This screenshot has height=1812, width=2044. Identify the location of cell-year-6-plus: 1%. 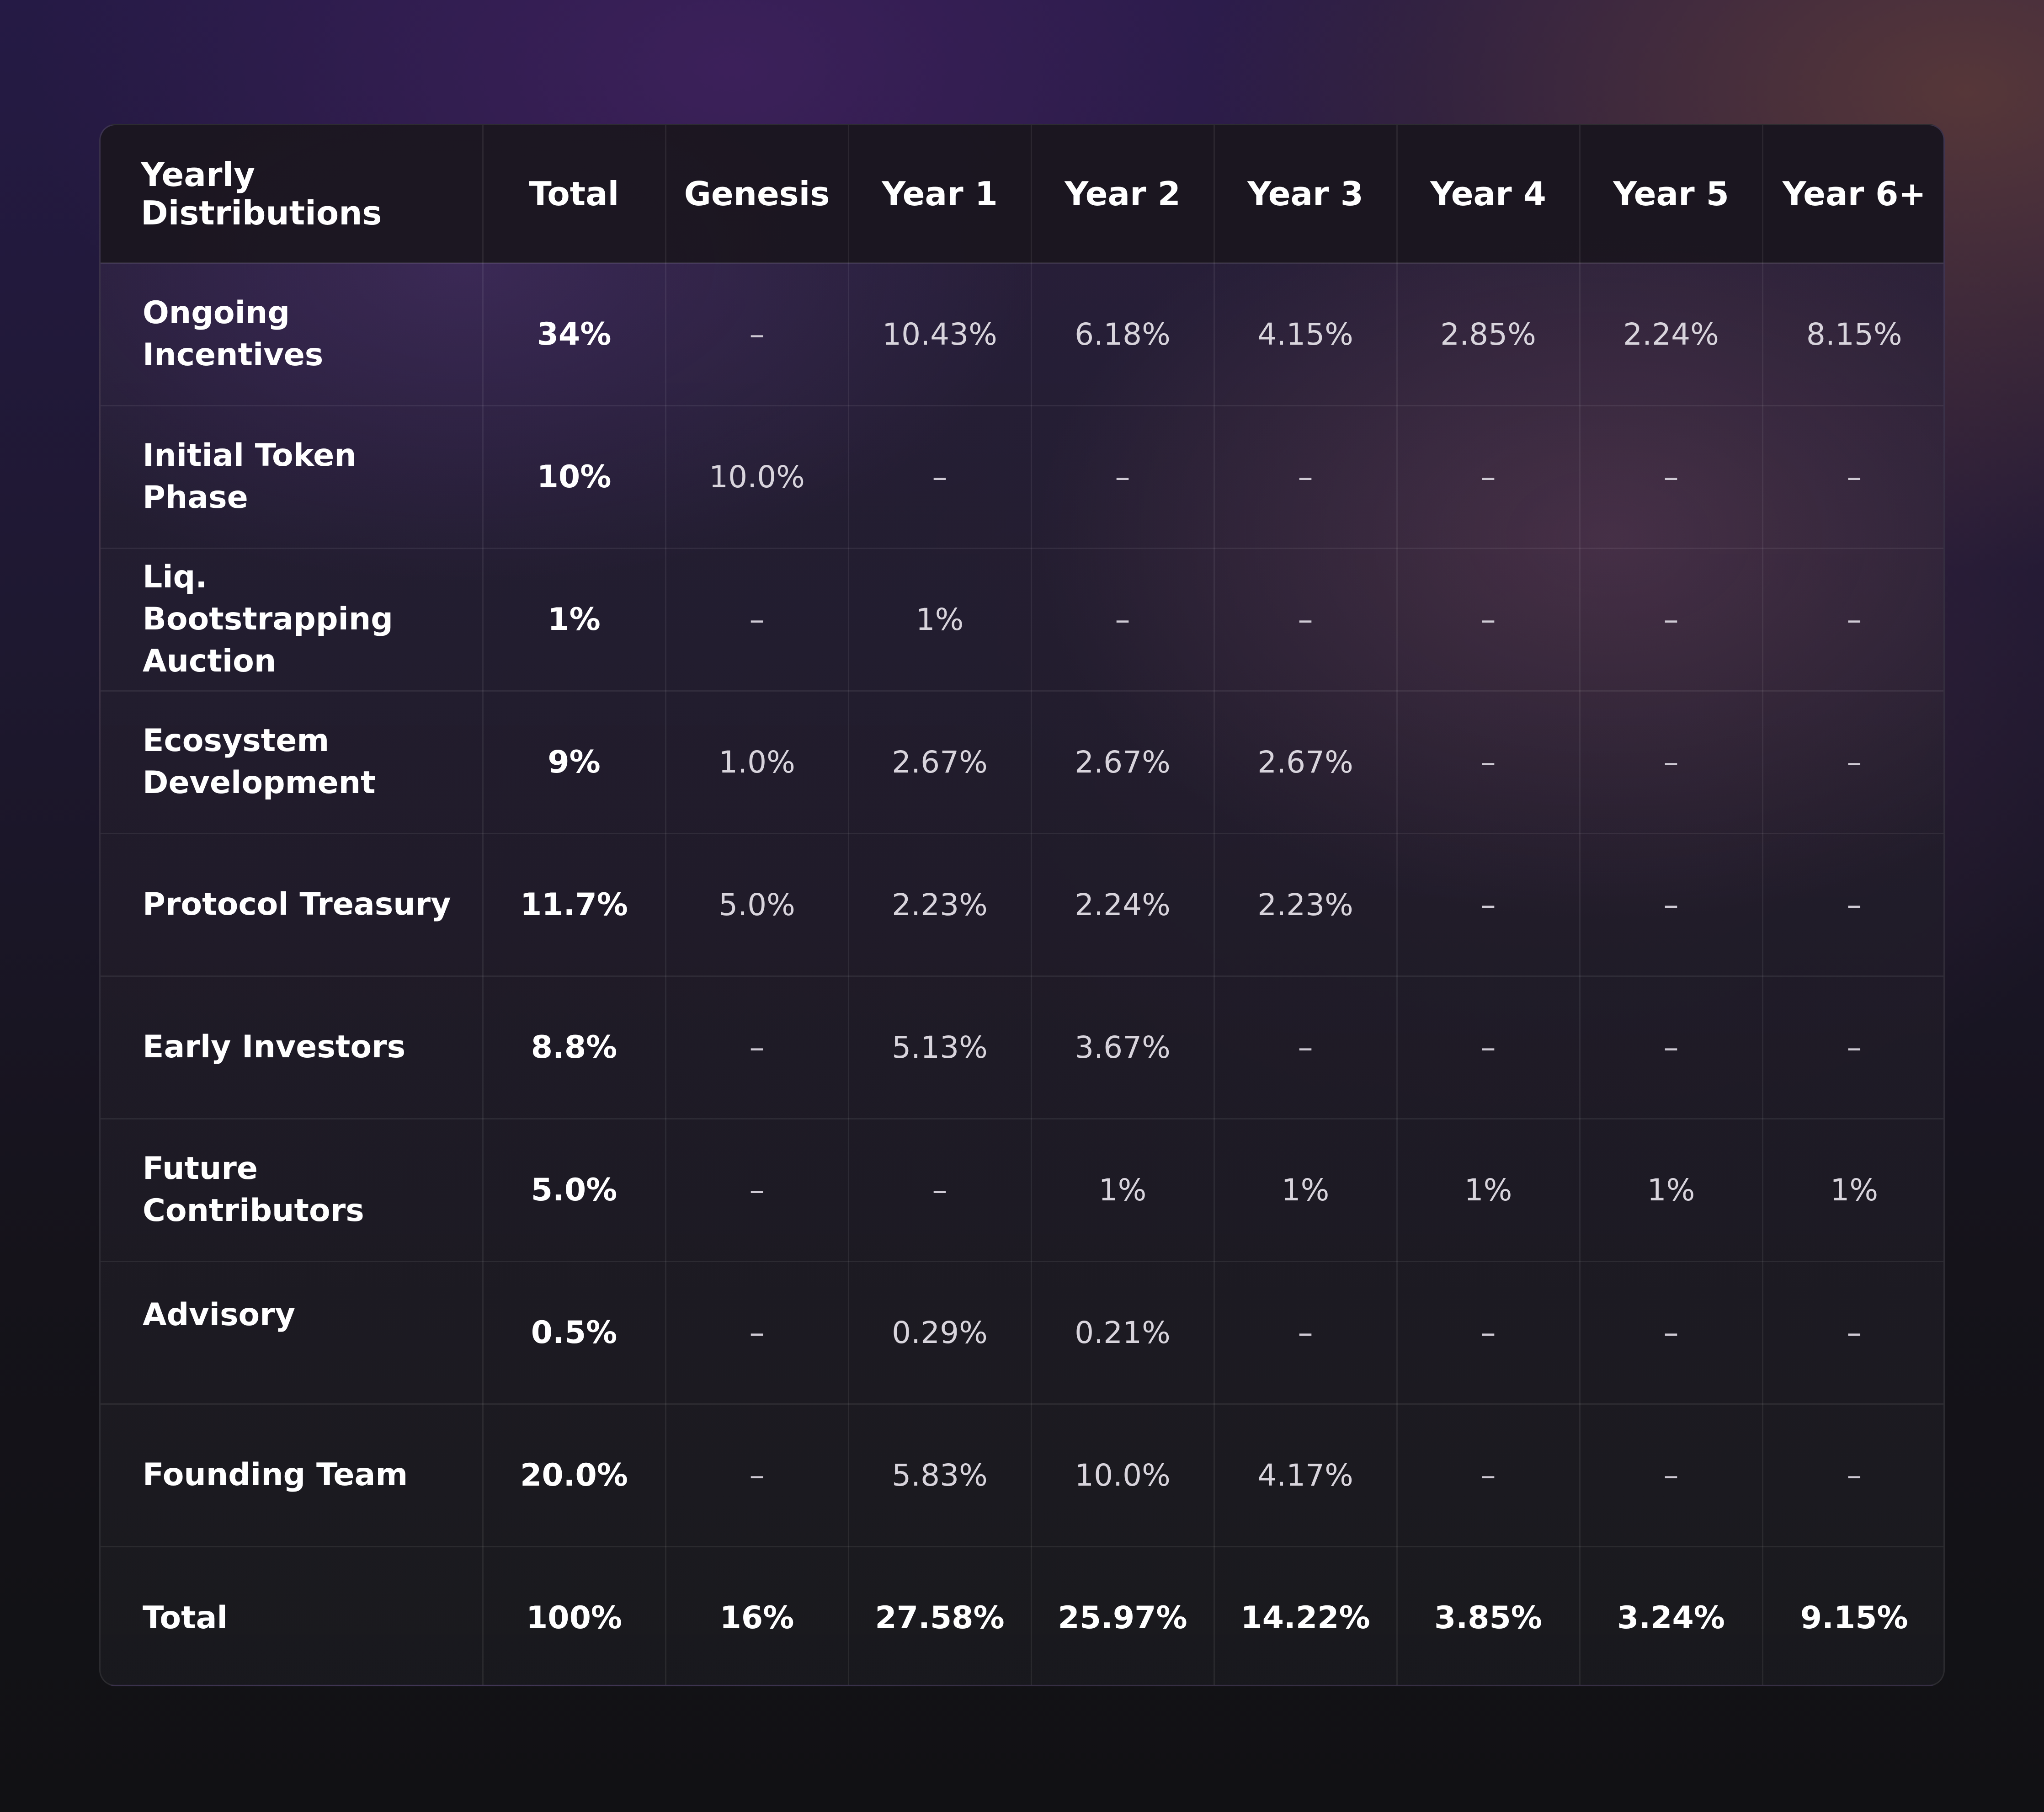
(1852, 1190).